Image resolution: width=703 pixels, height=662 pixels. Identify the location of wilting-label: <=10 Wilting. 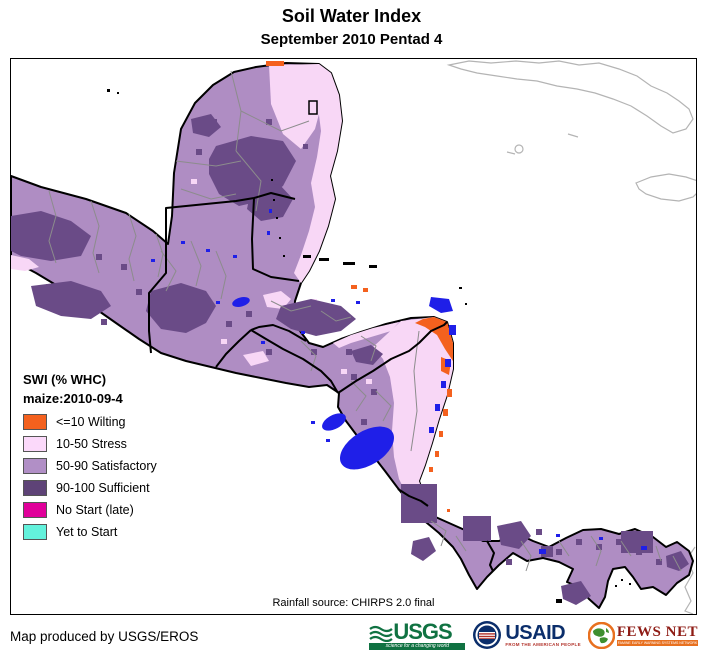
(91, 421).